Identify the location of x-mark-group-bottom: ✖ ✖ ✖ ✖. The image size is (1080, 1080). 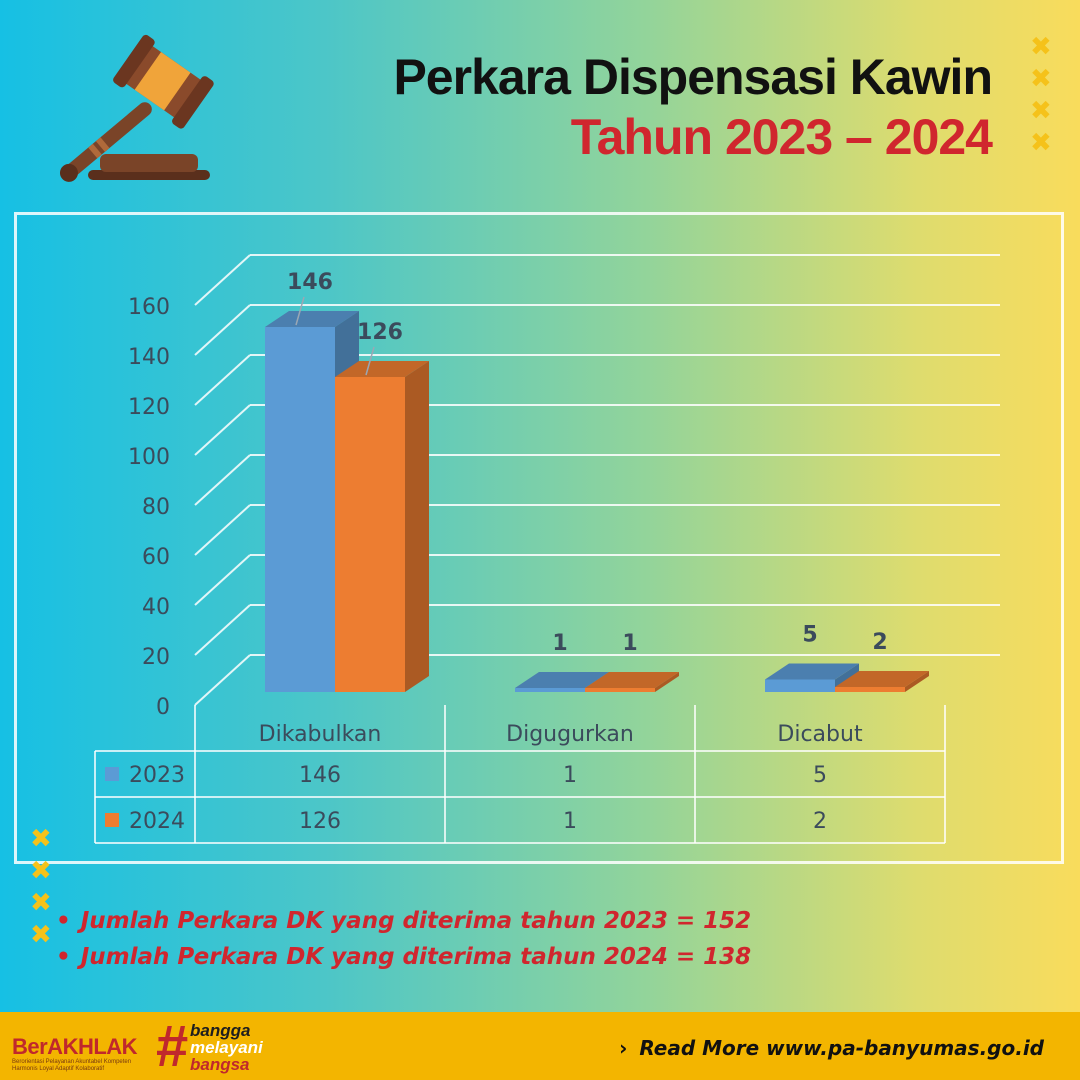
(41, 887).